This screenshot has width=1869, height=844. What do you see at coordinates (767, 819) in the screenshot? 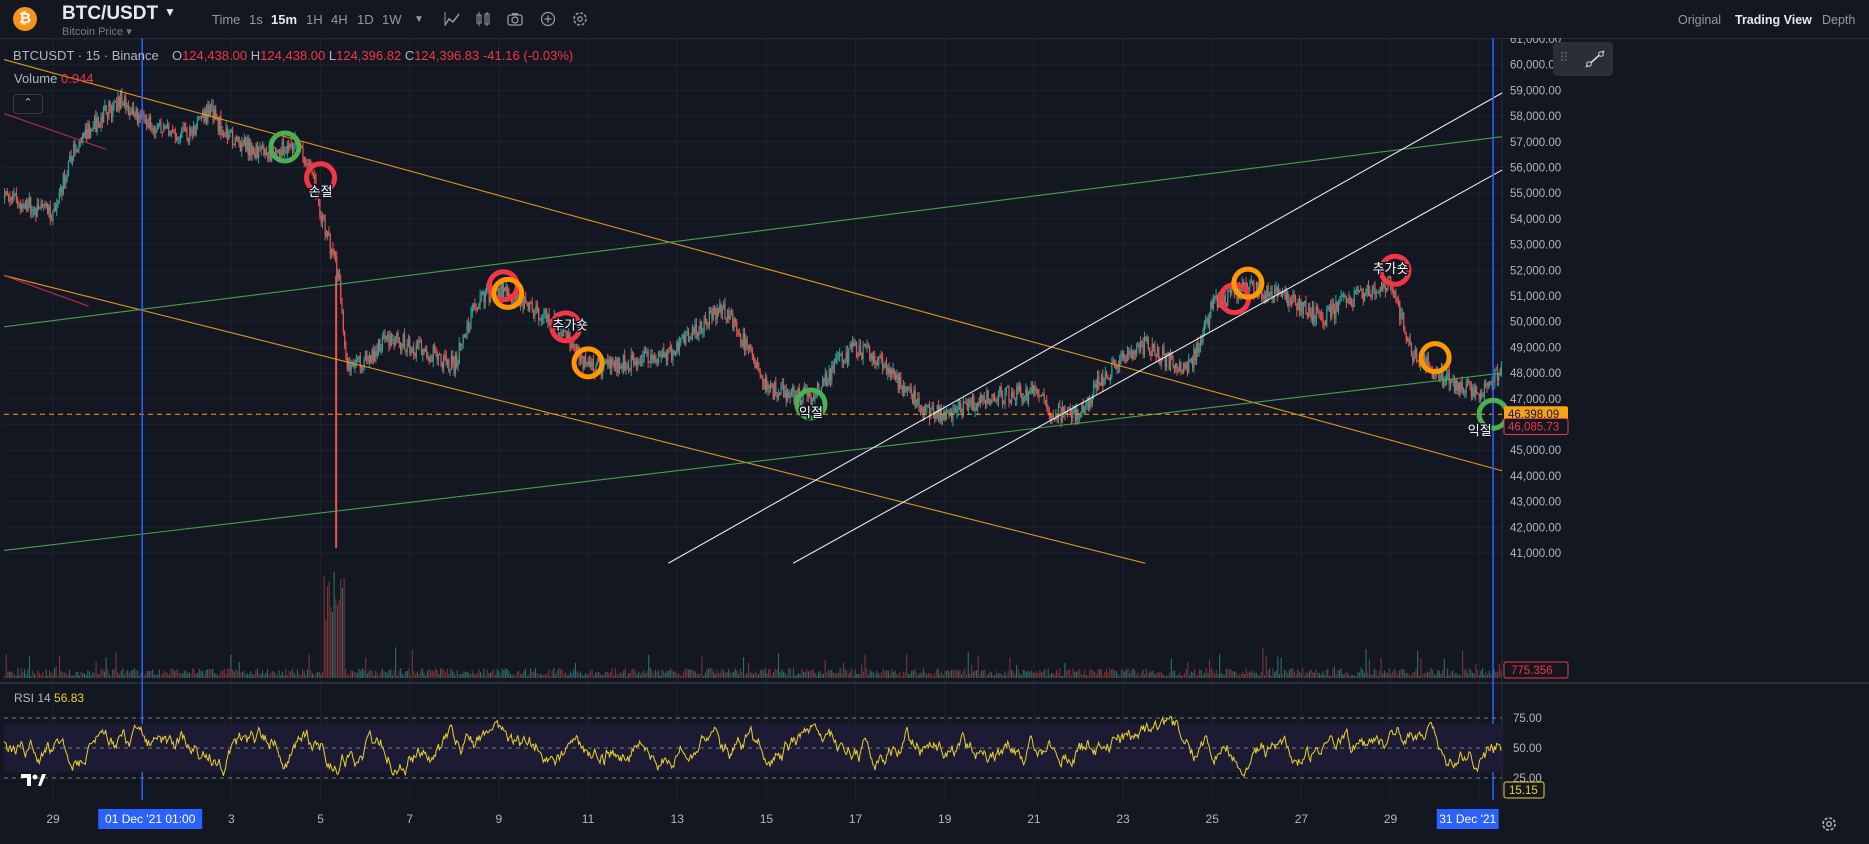
I see `time-axis-label: 15` at bounding box center [767, 819].